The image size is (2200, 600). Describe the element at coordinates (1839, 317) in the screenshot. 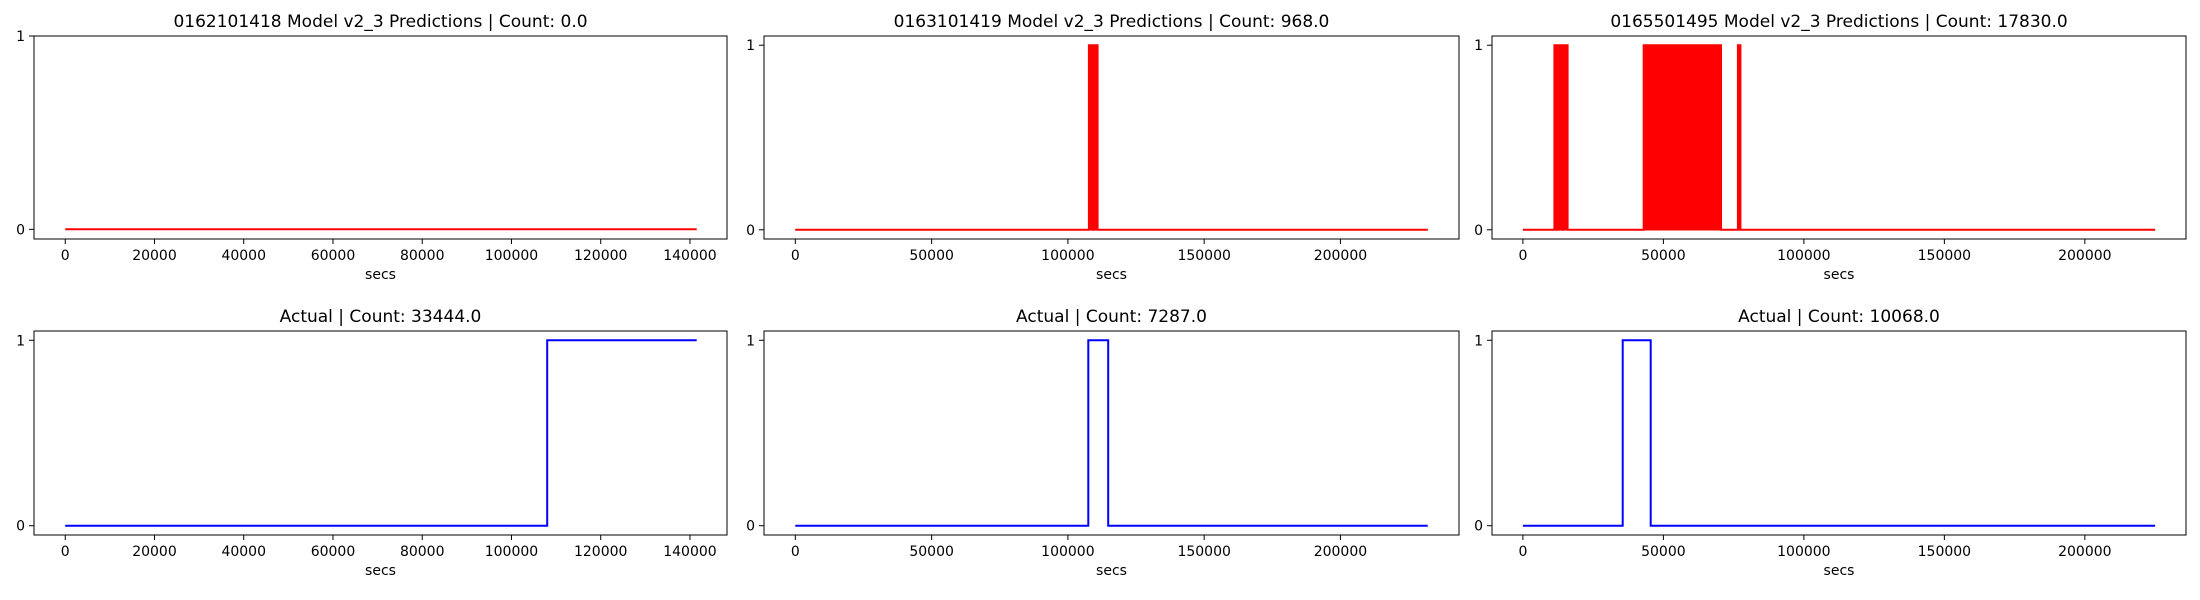

I see `subplot-title: Actual | Count: 10068.0` at that location.